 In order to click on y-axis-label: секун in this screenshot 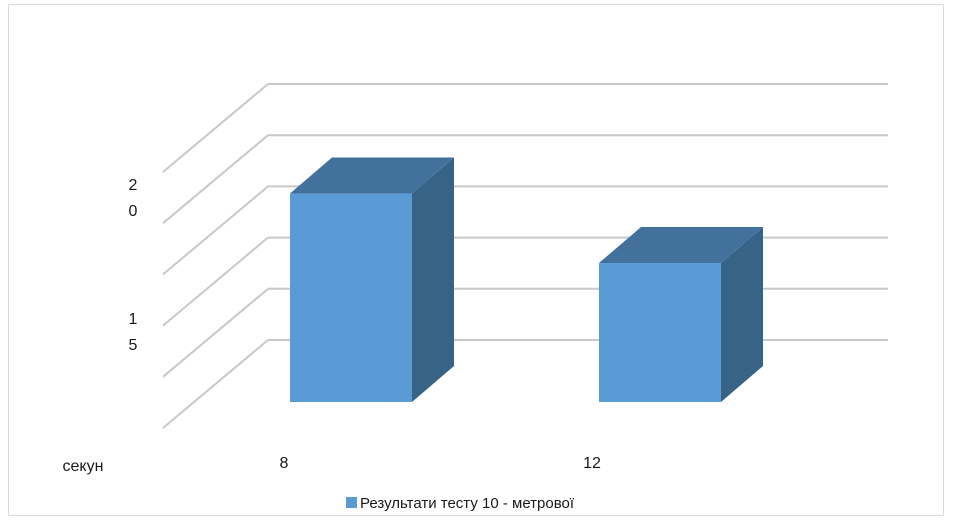, I will do `click(83, 466)`.